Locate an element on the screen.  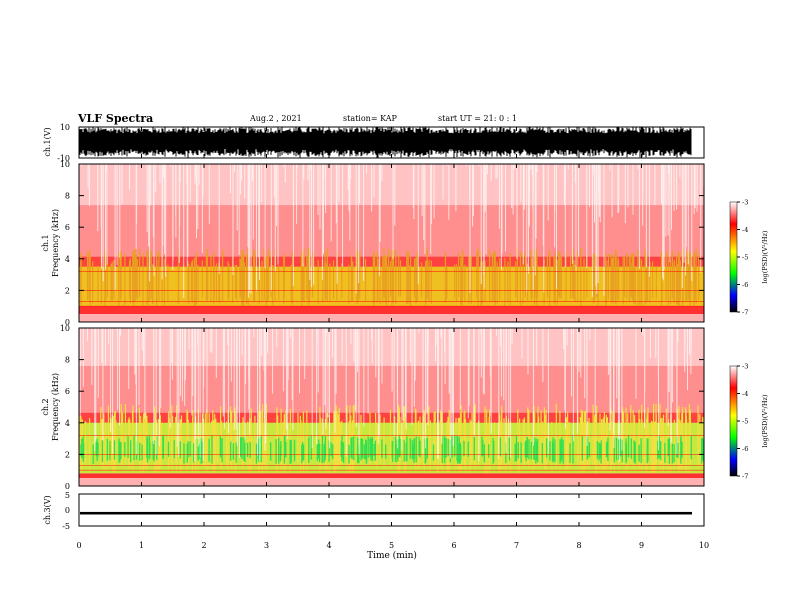
ch1-ytick-bottom: -10 is located at coordinates (63, 158).